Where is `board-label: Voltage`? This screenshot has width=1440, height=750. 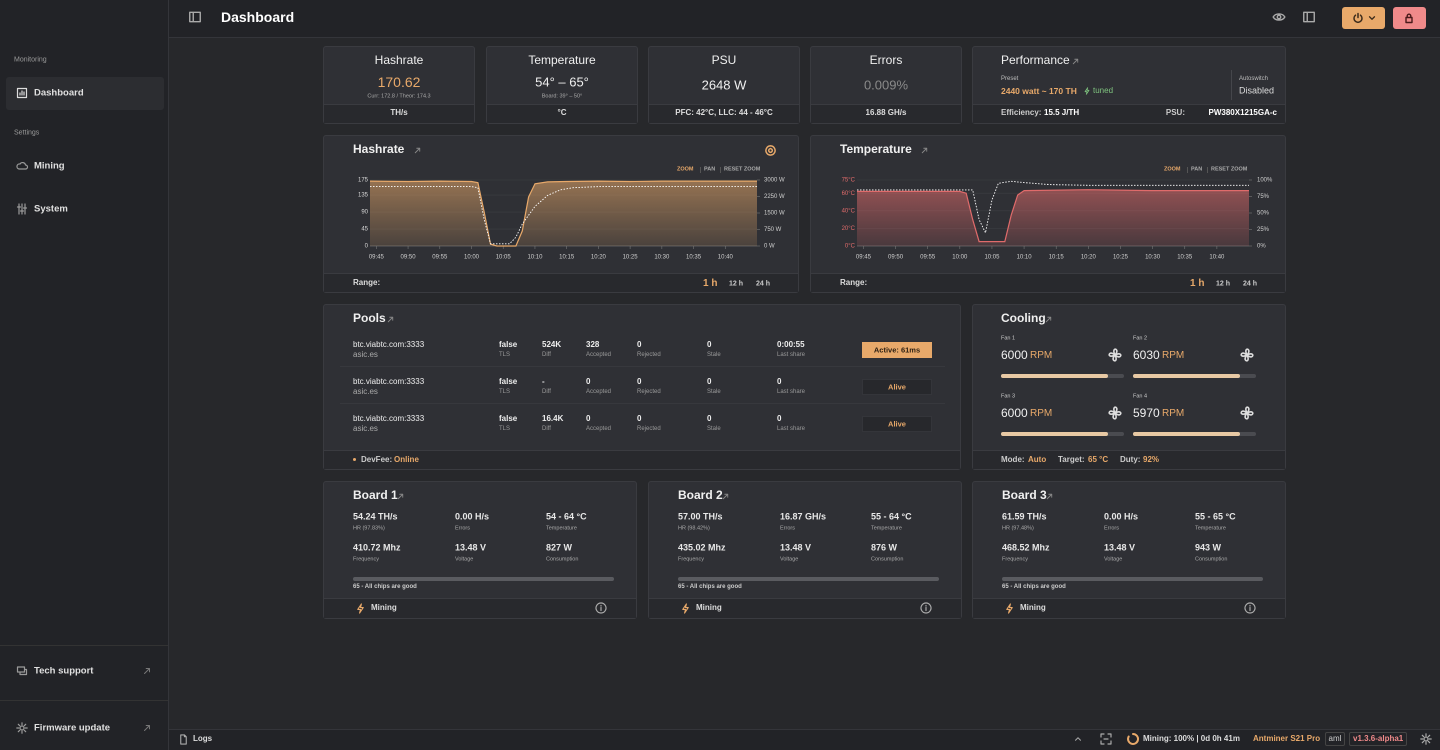 board-label: Voltage is located at coordinates (464, 559).